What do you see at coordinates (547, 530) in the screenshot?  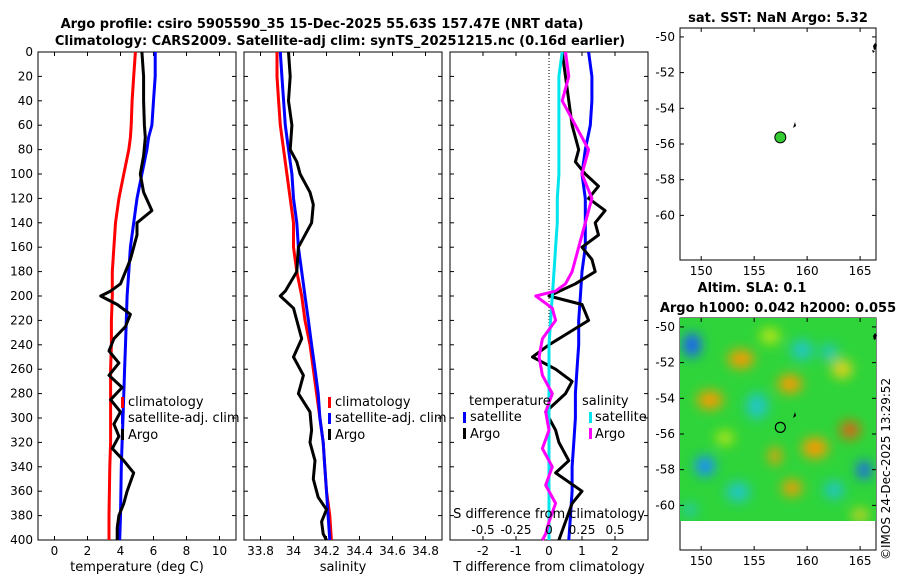 I see `s-difference-tick-labels: -0.5 -0.25 0 0.25 0.5` at bounding box center [547, 530].